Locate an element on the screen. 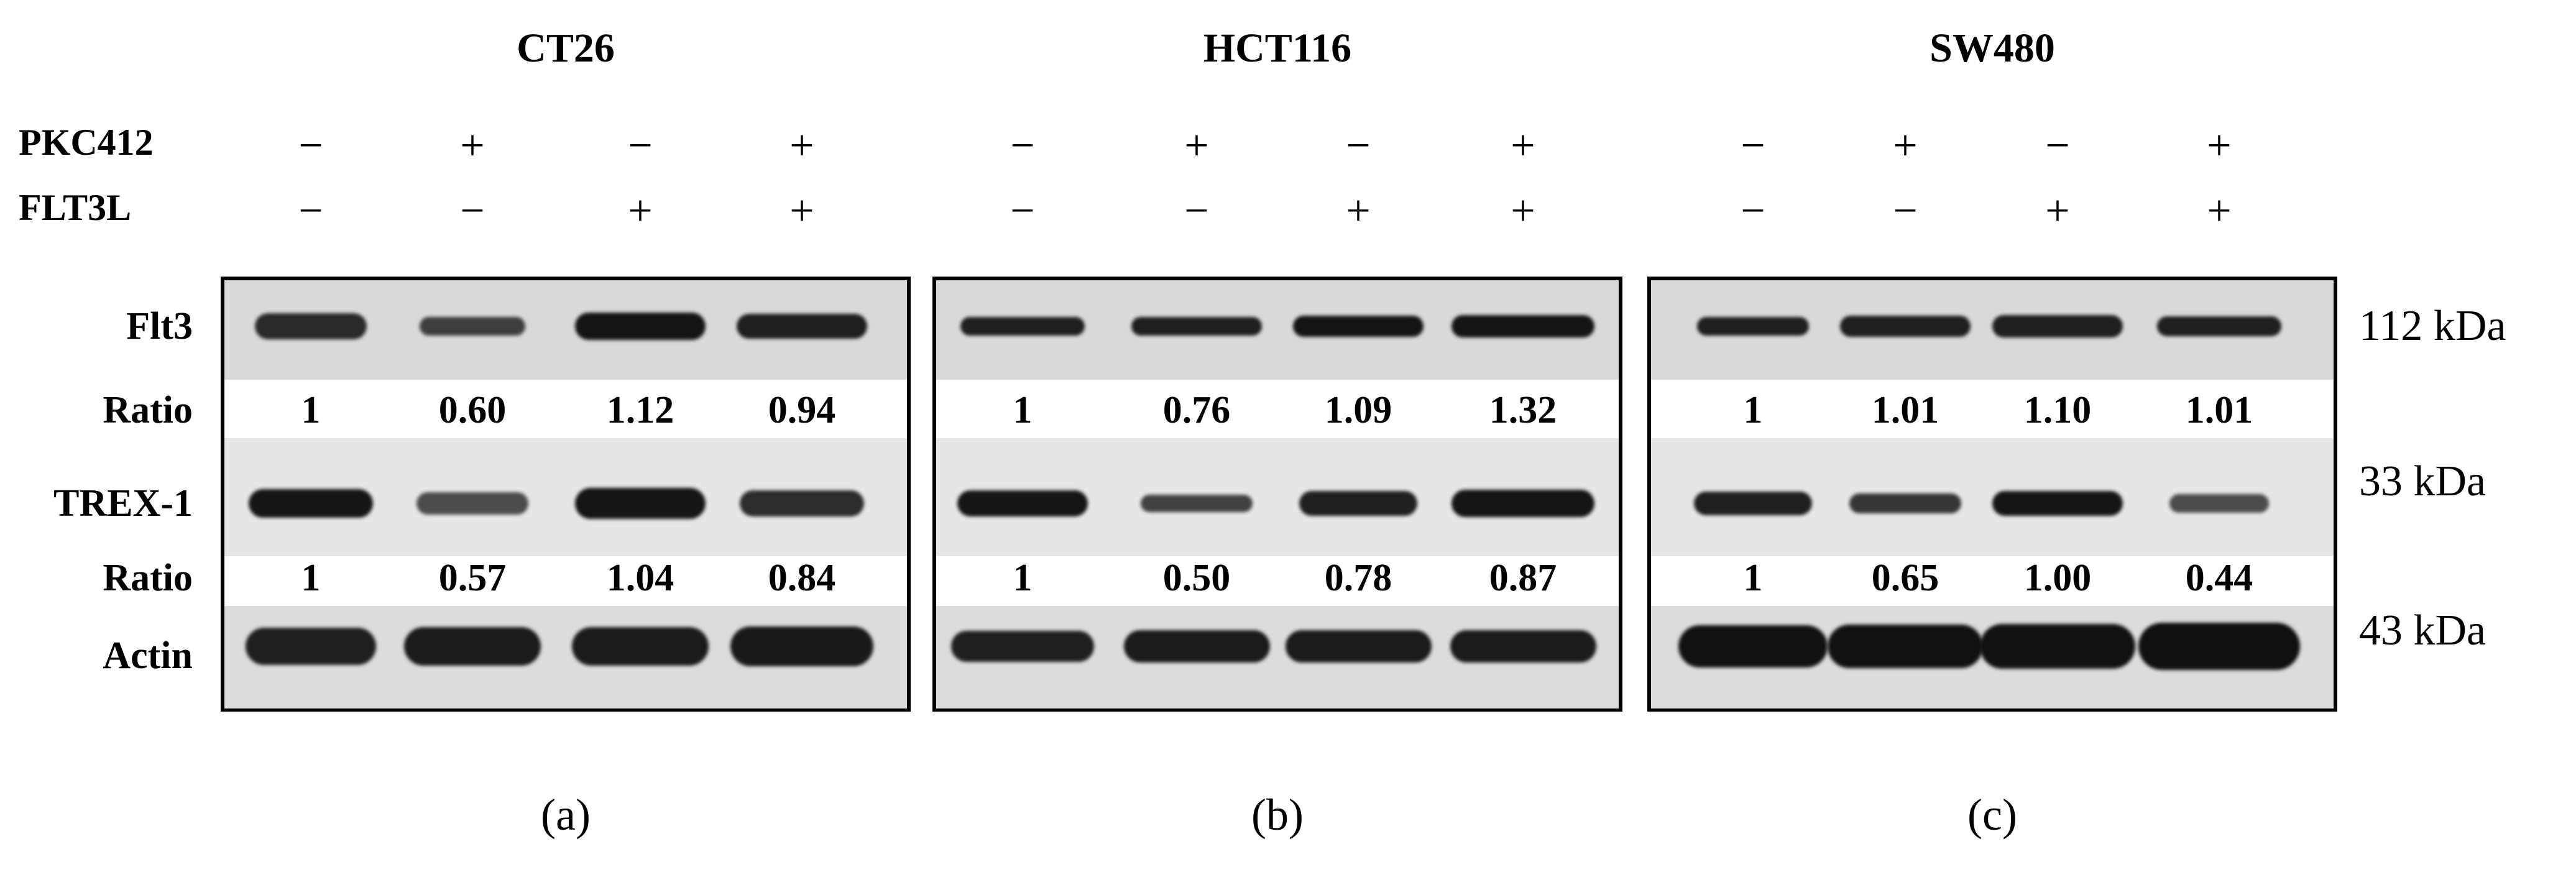 The image size is (2576, 885). flt3-ratio-value: 1.09 is located at coordinates (1358, 410).